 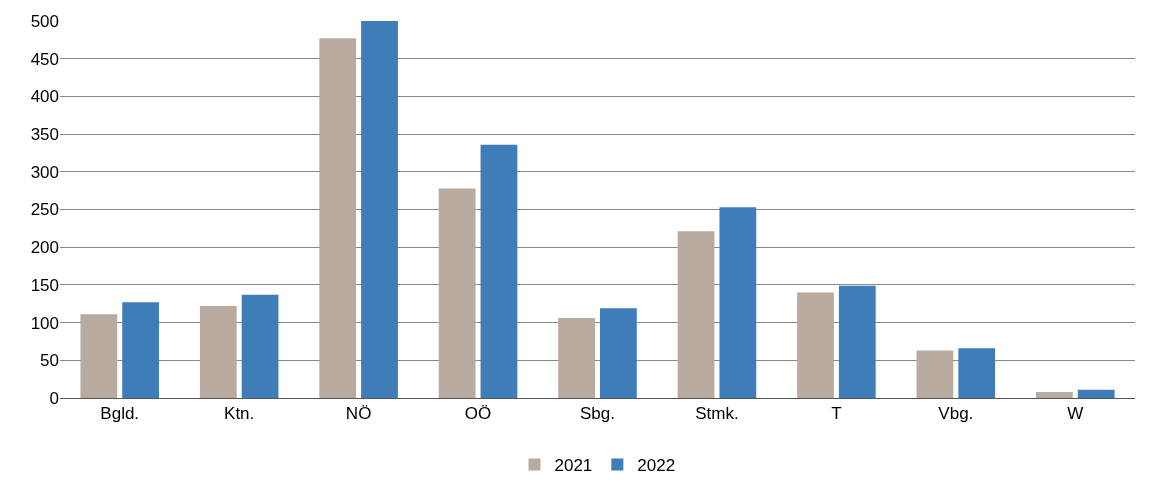 I want to click on legend-label: 2022, so click(x=656, y=466).